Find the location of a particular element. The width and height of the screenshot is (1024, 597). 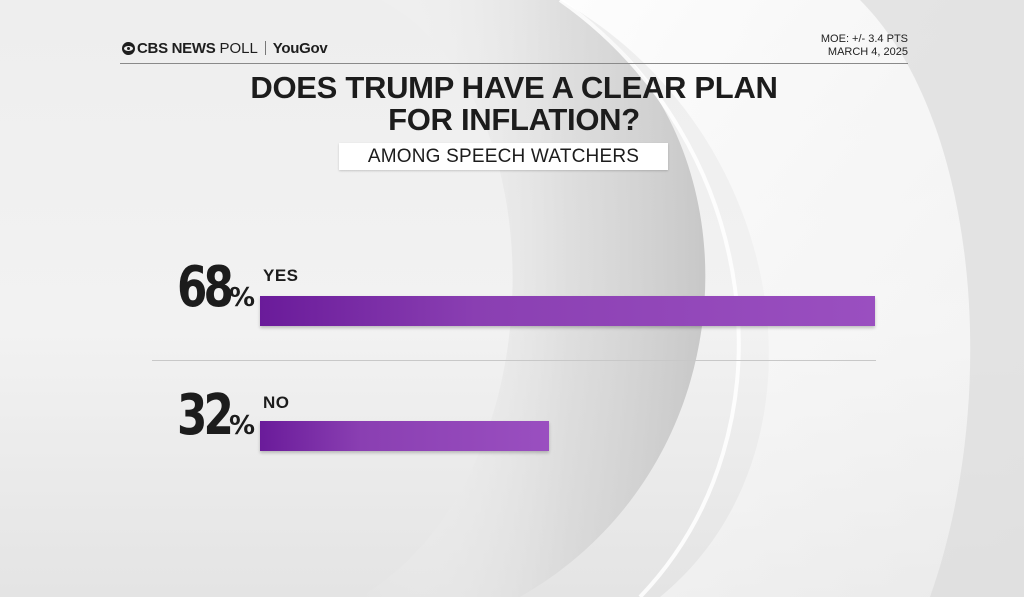

row-divider is located at coordinates (514, 360).